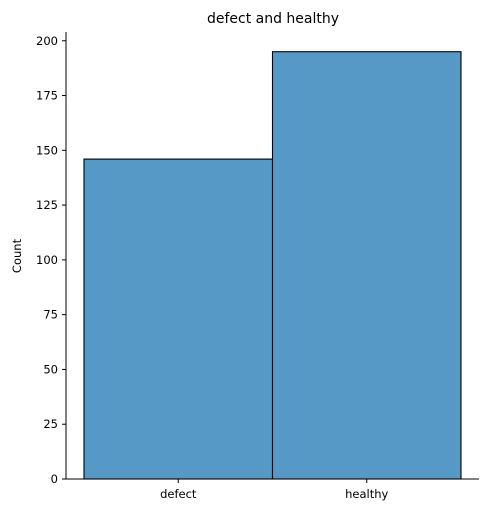 This screenshot has height=512, width=490. What do you see at coordinates (47, 260) in the screenshot?
I see `y-tick-label: 100` at bounding box center [47, 260].